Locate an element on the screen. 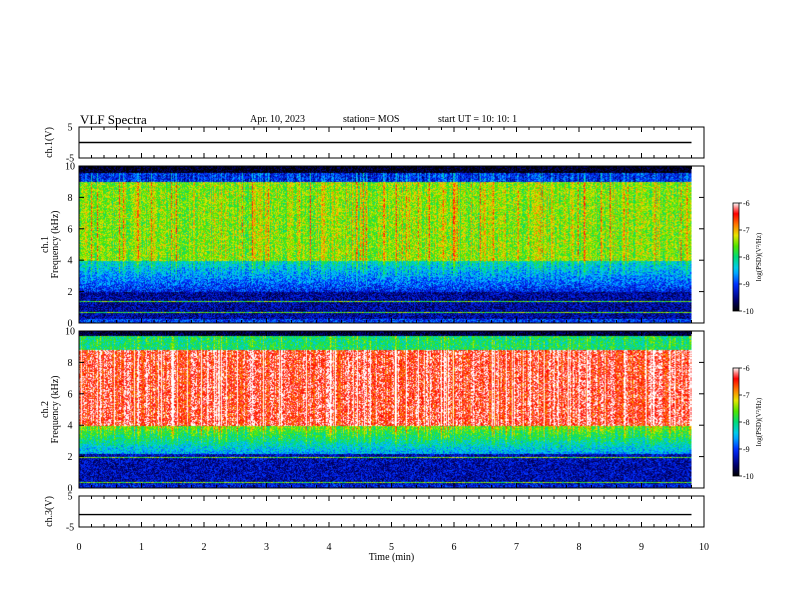 This screenshot has height=612, width=792. channel-3-waveform-xtick-label: 4 is located at coordinates (329, 547).